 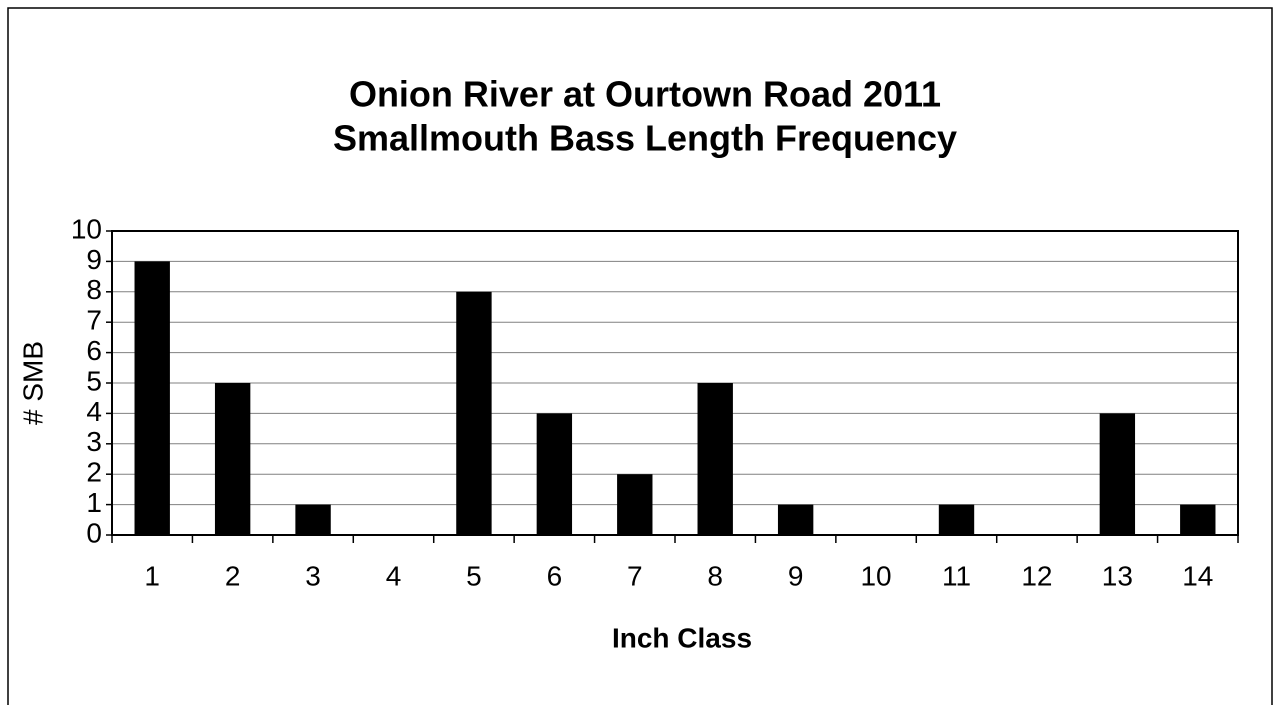 What do you see at coordinates (796, 575) in the screenshot?
I see `x-tick-label: 9` at bounding box center [796, 575].